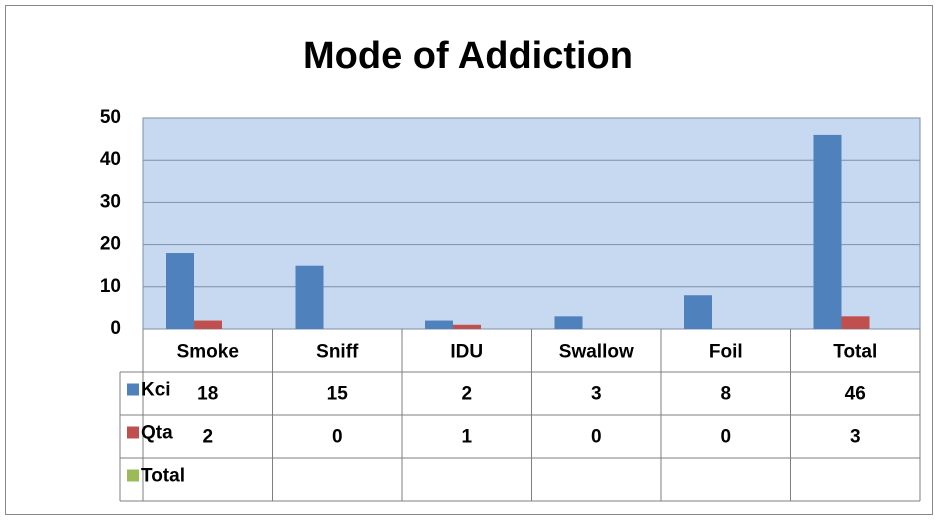  What do you see at coordinates (110, 159) in the screenshot?
I see `y-tick-label: 40` at bounding box center [110, 159].